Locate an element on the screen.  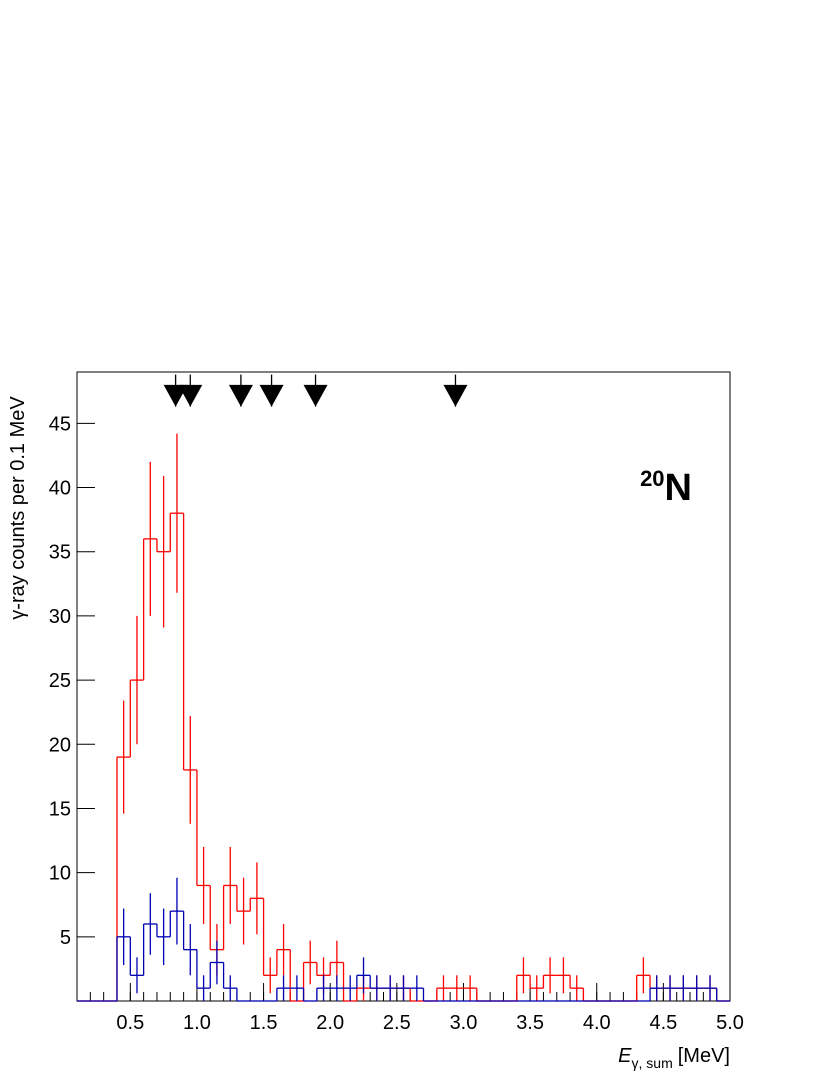
x-title-symbol: E is located at coordinates (625, 1056).